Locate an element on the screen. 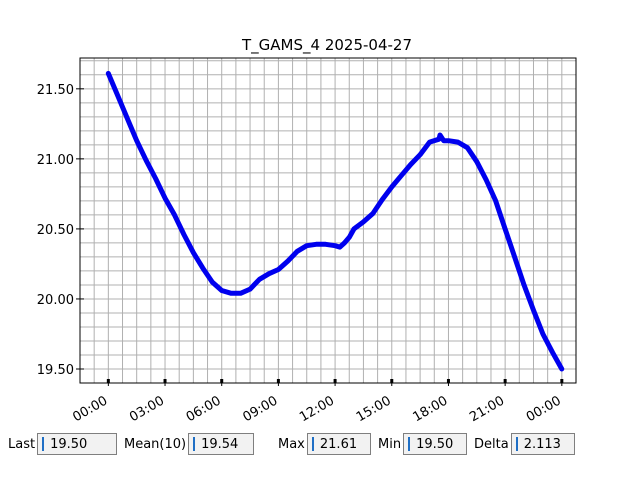  stat-min: Min 19.50 is located at coordinates (423, 444).